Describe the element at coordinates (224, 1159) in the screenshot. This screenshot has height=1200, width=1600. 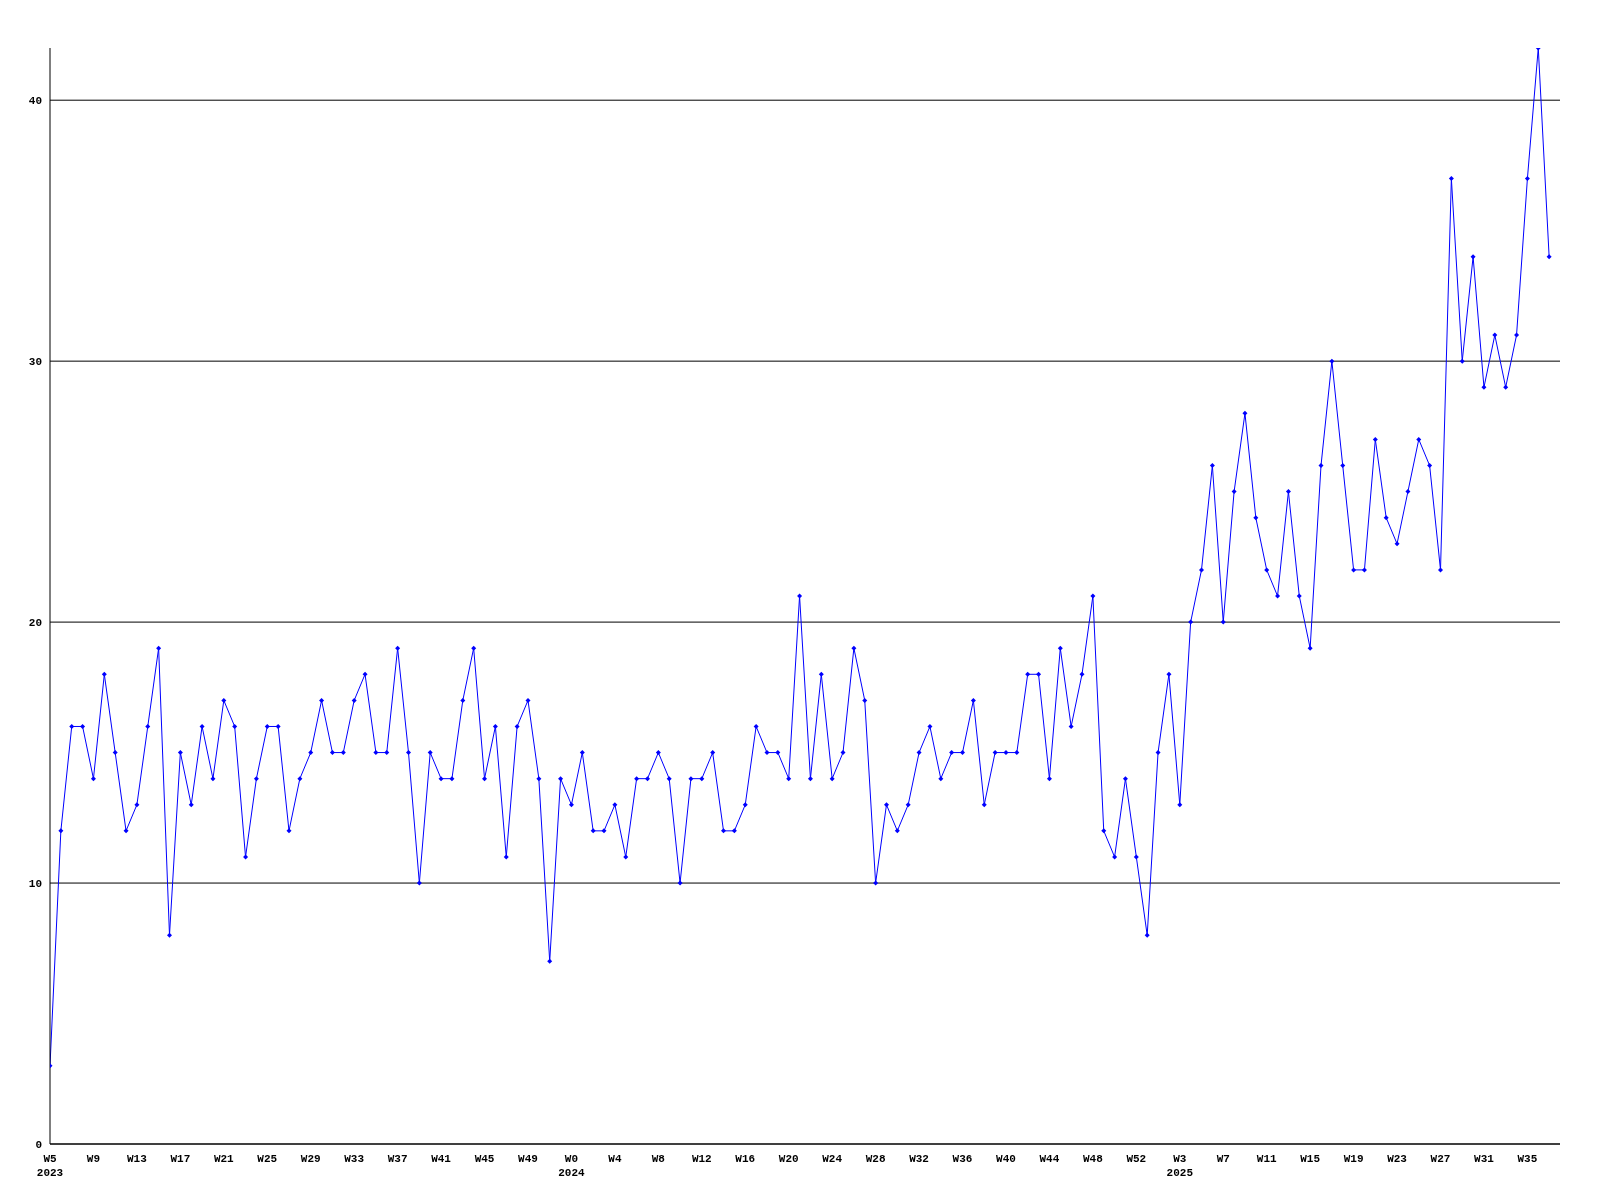
I see `x-tick-label: W21` at that location.